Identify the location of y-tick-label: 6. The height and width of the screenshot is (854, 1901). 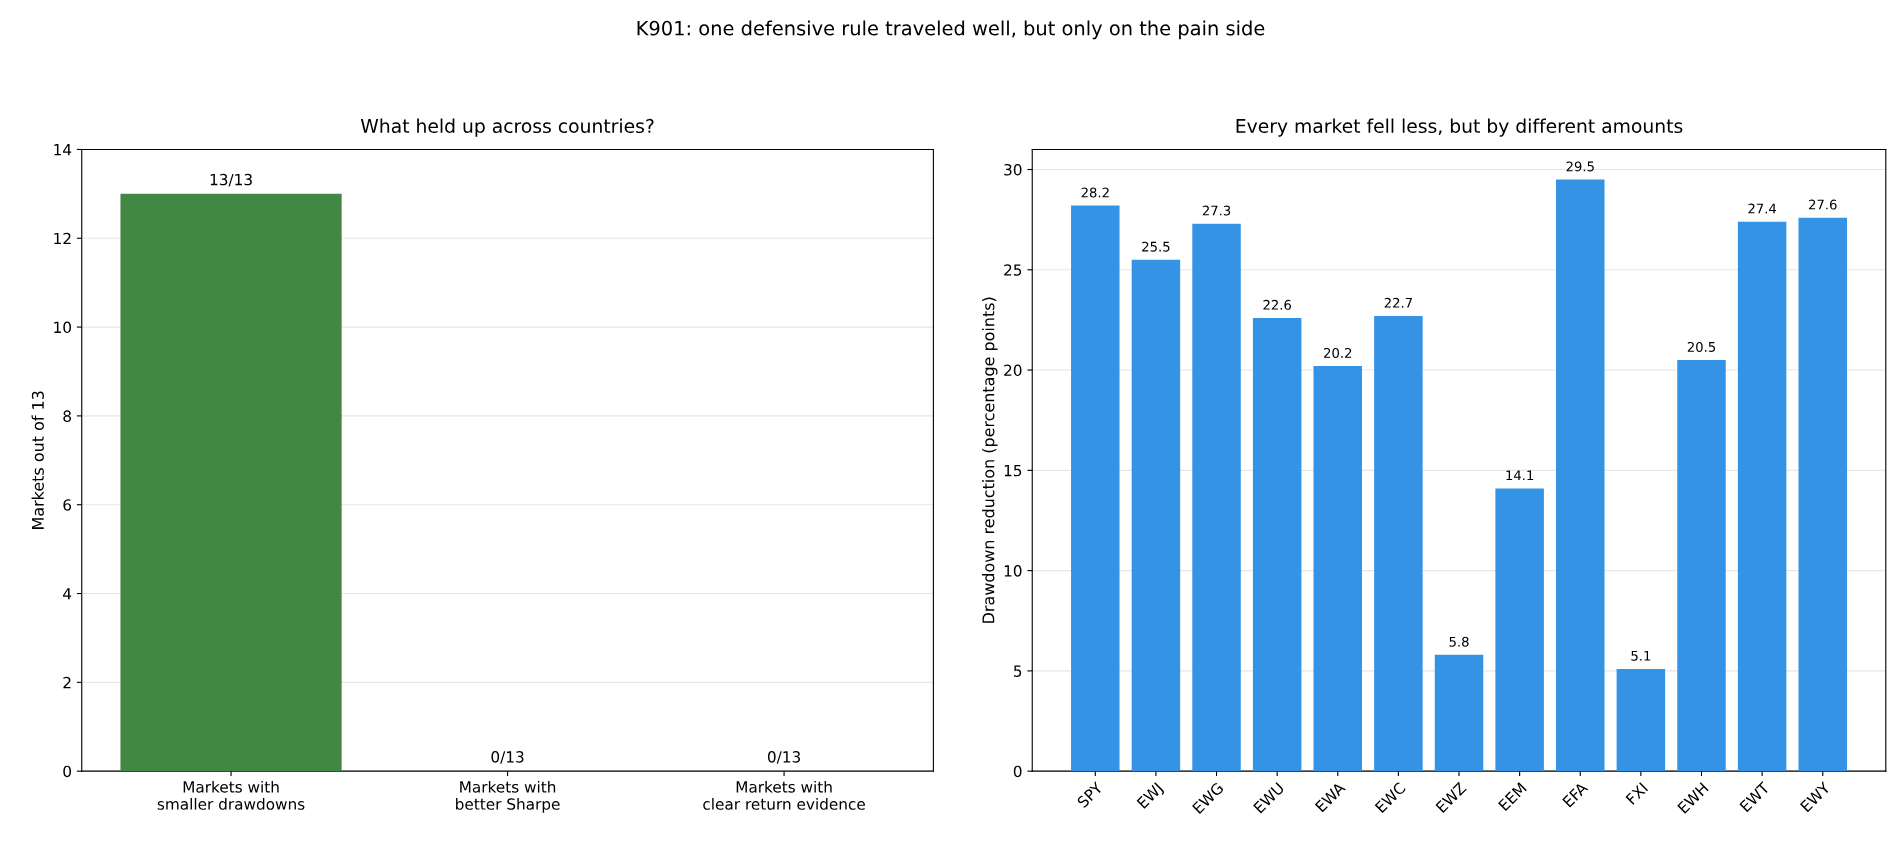
(67, 505).